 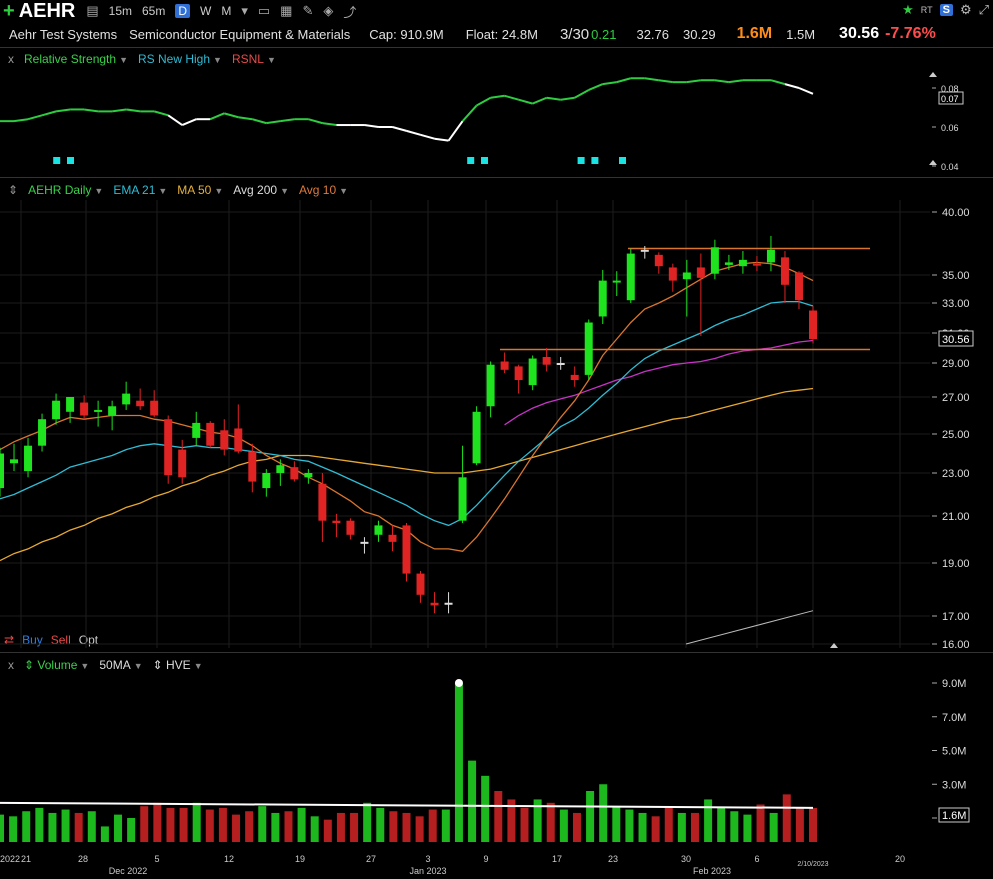 I want to click on calculator-icon: ▦, so click(x=286, y=10).